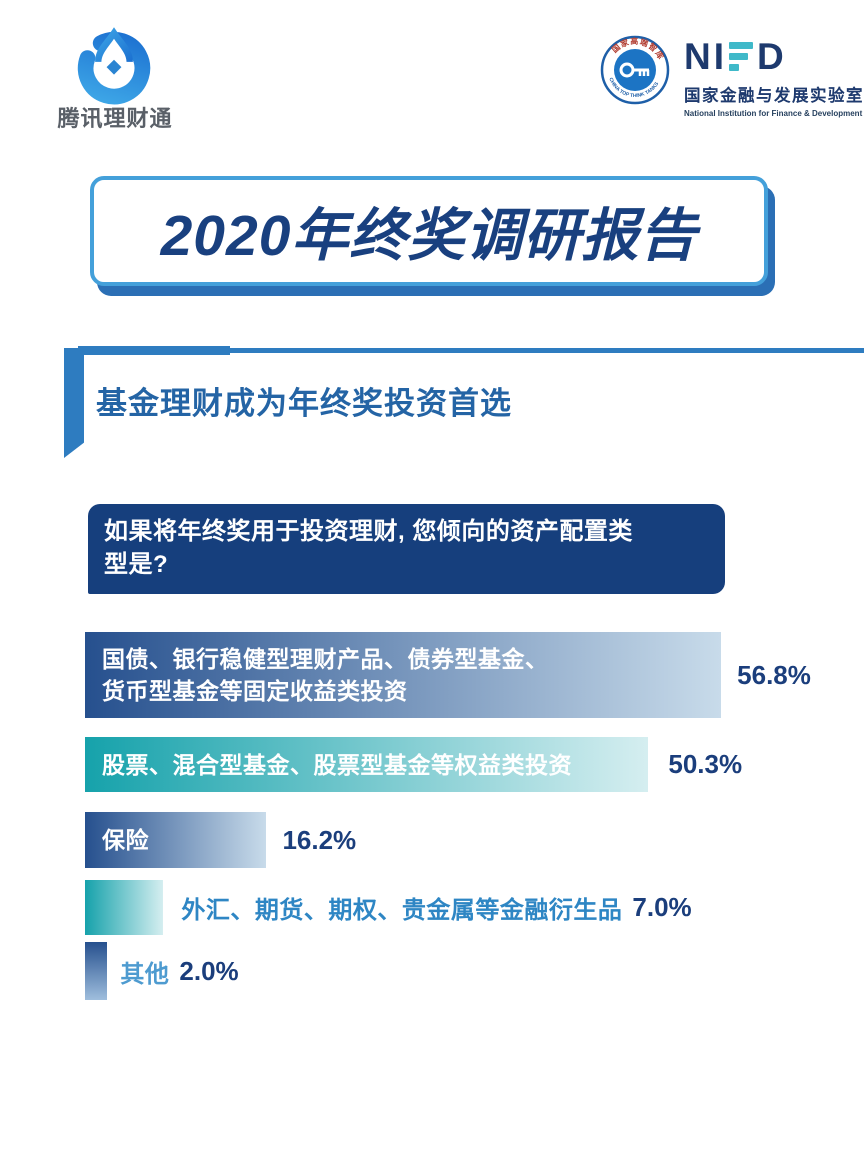 The height and width of the screenshot is (1149, 864). What do you see at coordinates (337, 764) in the screenshot?
I see `bar-category-label: 股票、混合型基金、股票型基金等权益类投资` at bounding box center [337, 764].